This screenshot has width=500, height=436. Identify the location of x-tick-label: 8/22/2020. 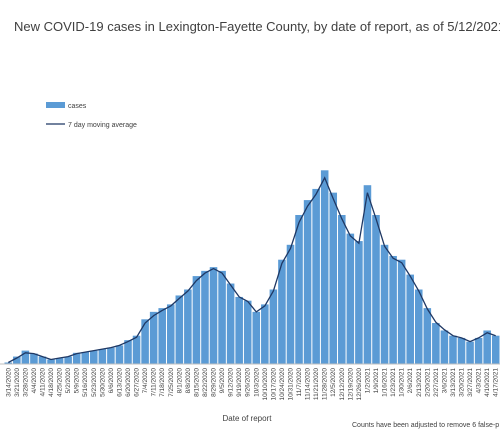
(205, 382).